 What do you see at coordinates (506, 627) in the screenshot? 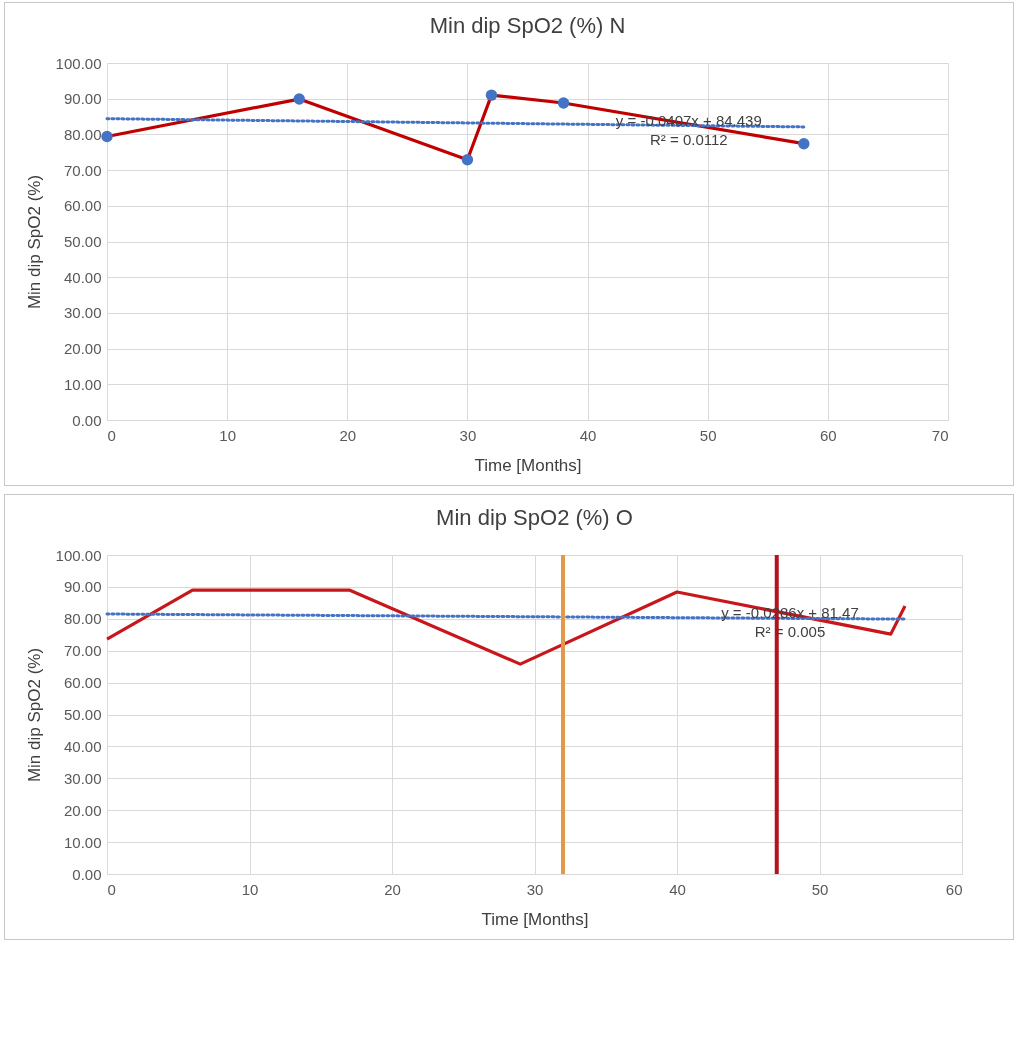
I see `line-series` at bounding box center [506, 627].